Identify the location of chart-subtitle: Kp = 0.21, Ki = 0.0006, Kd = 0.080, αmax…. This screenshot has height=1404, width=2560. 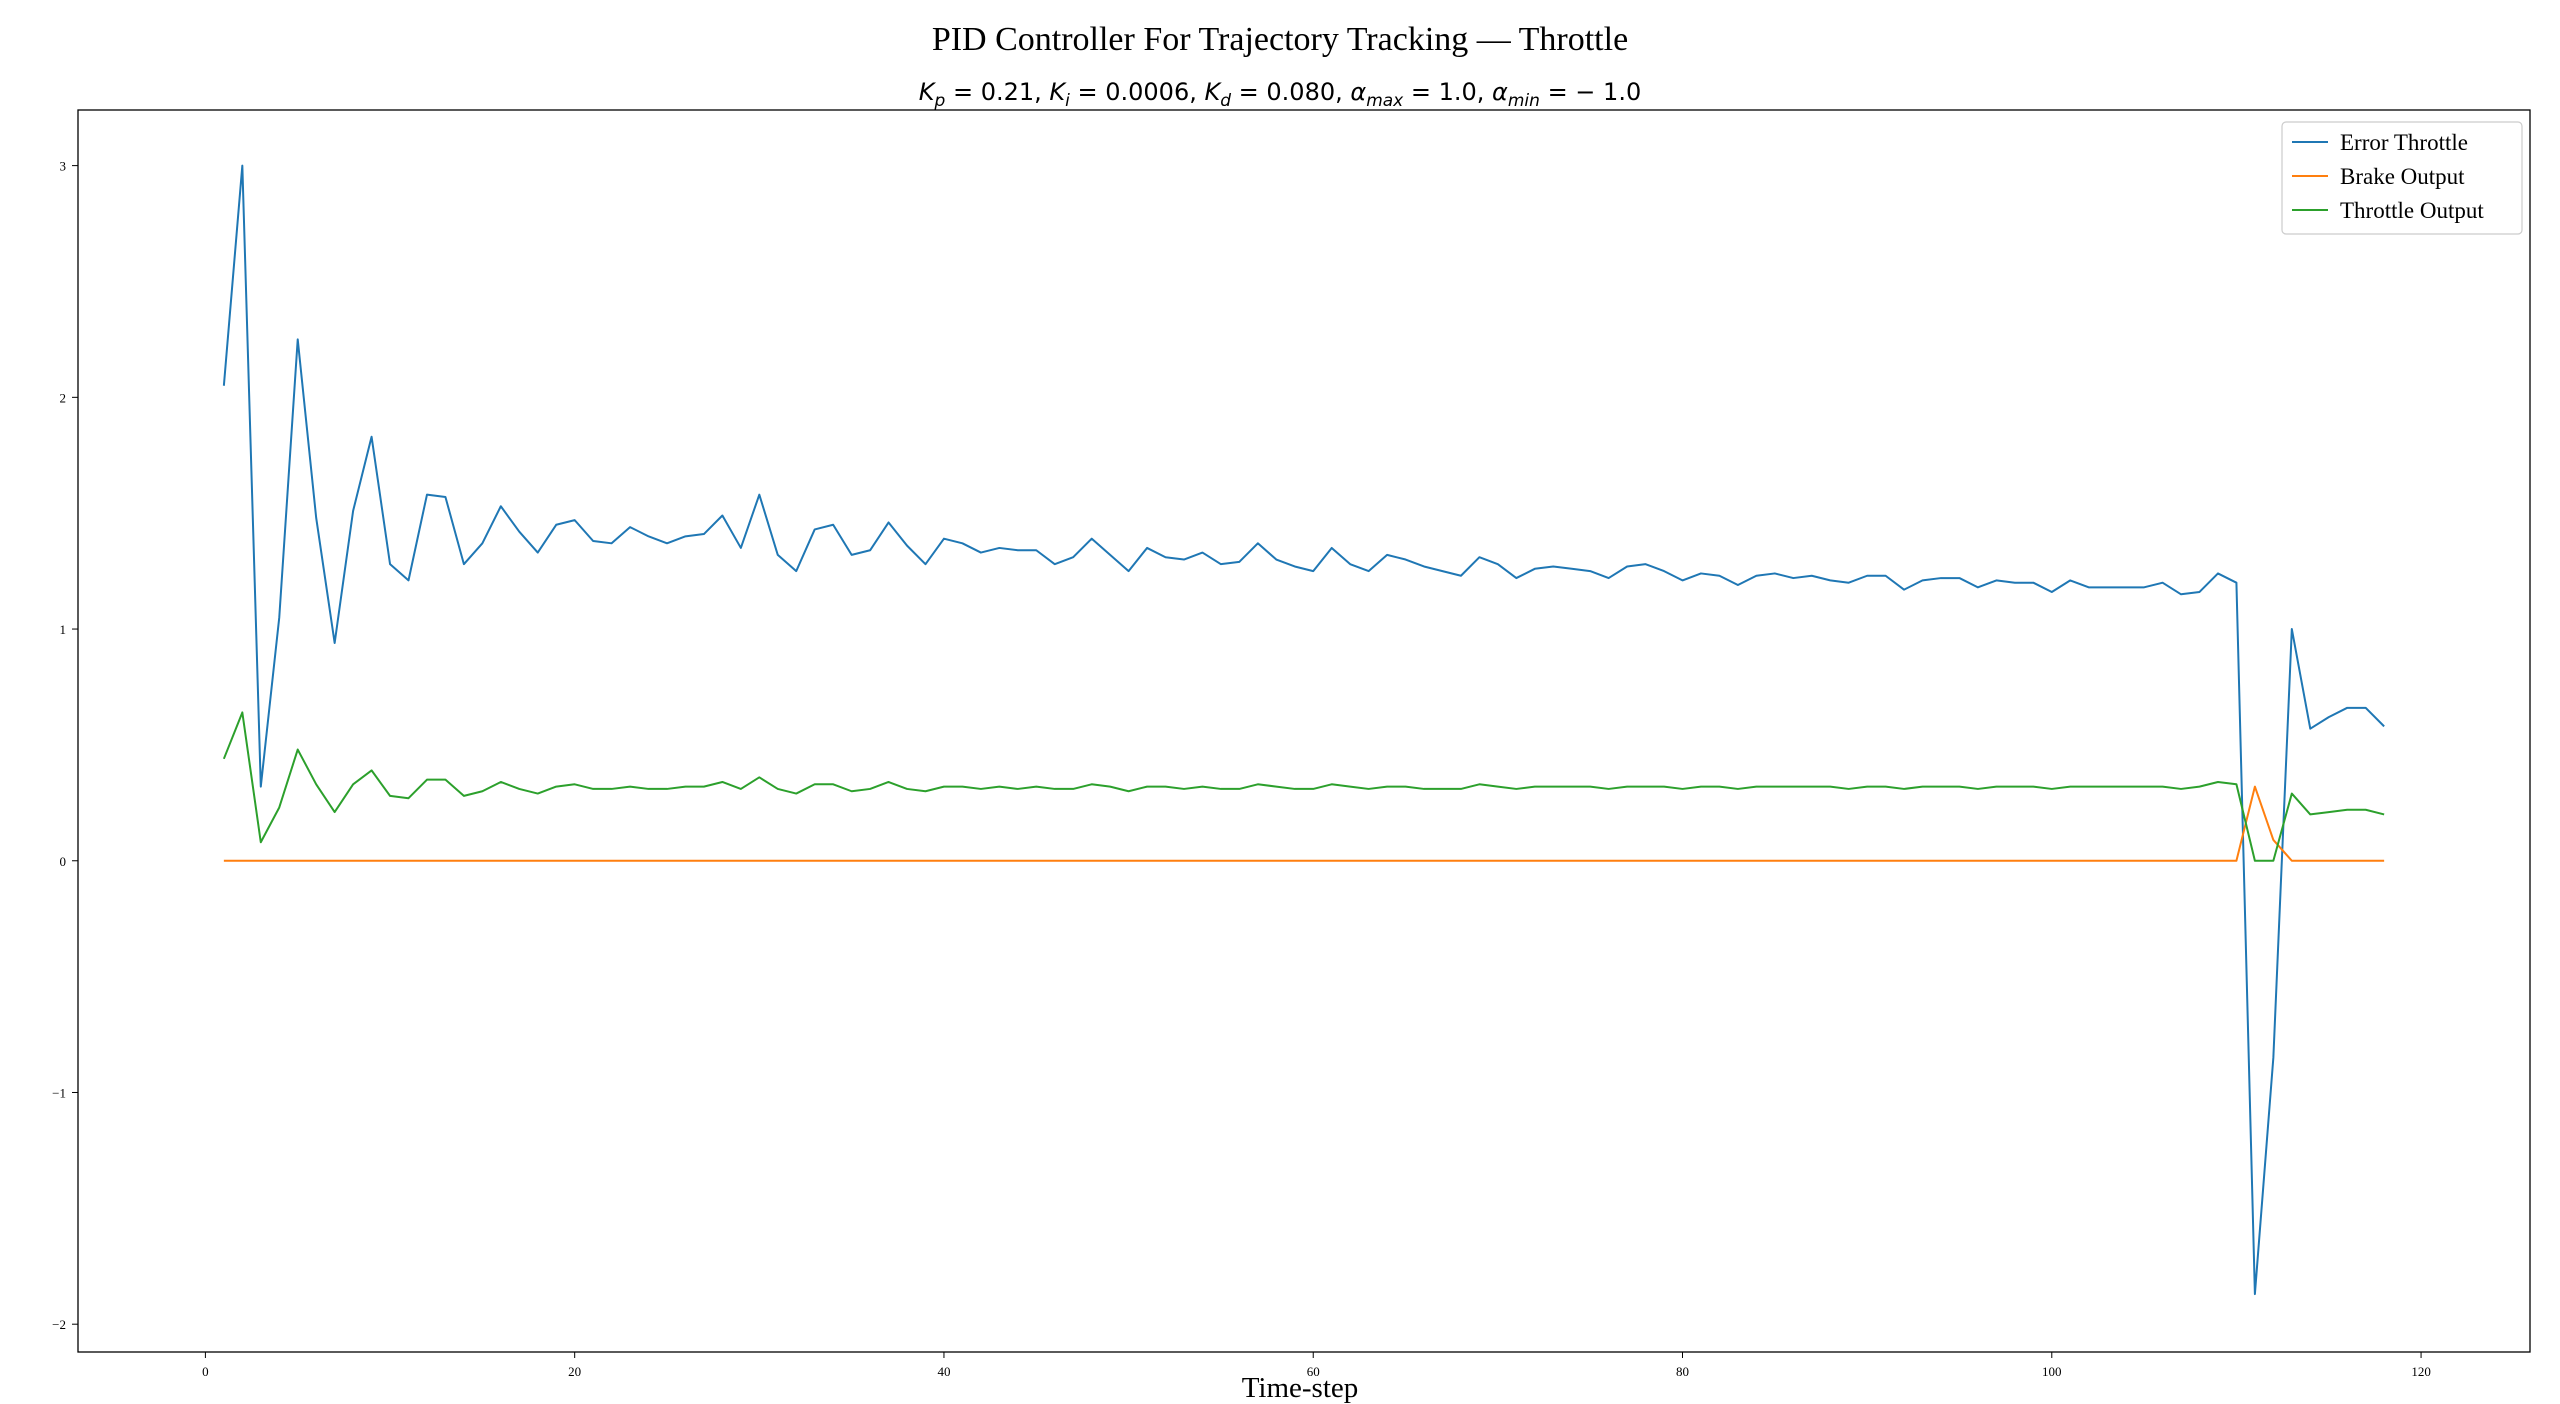
(1280, 94).